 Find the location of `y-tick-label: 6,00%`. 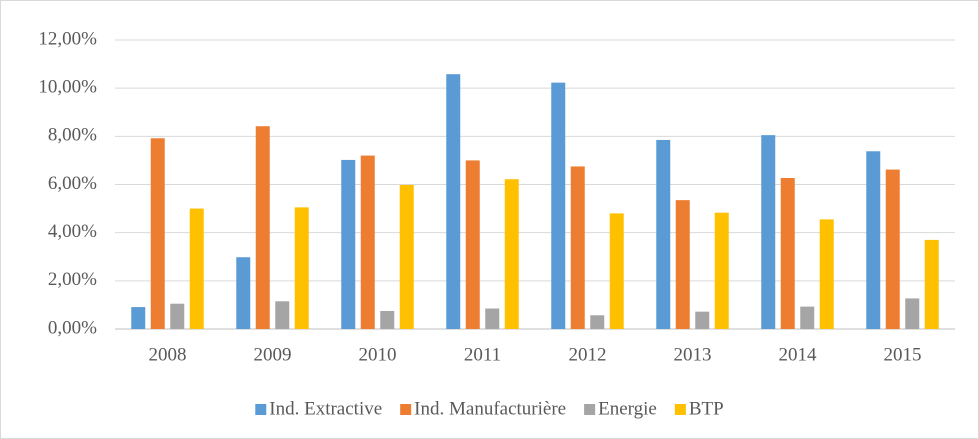

y-tick-label: 6,00% is located at coordinates (72, 183).